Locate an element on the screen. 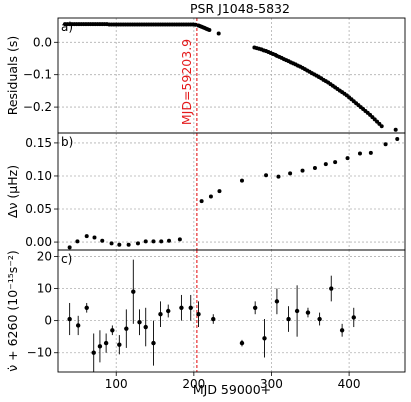  x-tick-label: 400 is located at coordinates (349, 384).